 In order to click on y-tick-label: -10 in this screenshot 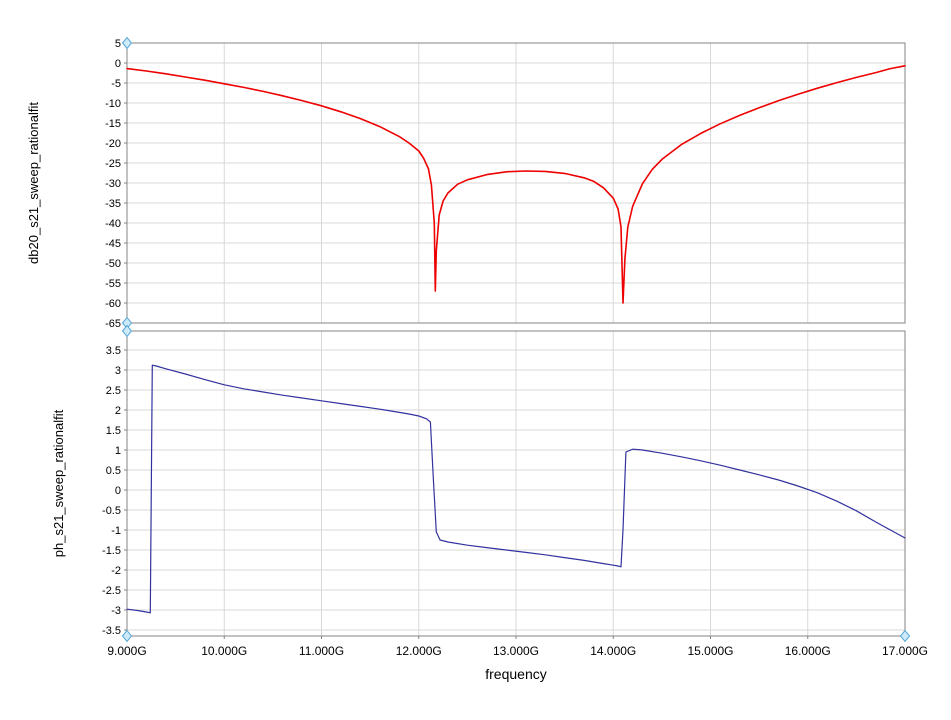, I will do `click(113, 104)`.